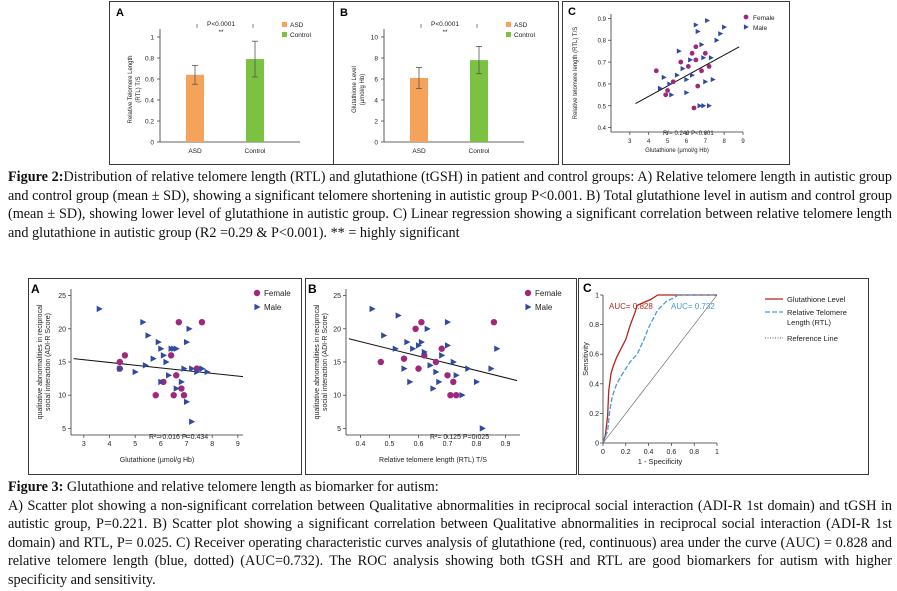 This screenshot has height=591, width=897. What do you see at coordinates (238, 444) in the screenshot?
I see `x-tick-label: 9` at bounding box center [238, 444].